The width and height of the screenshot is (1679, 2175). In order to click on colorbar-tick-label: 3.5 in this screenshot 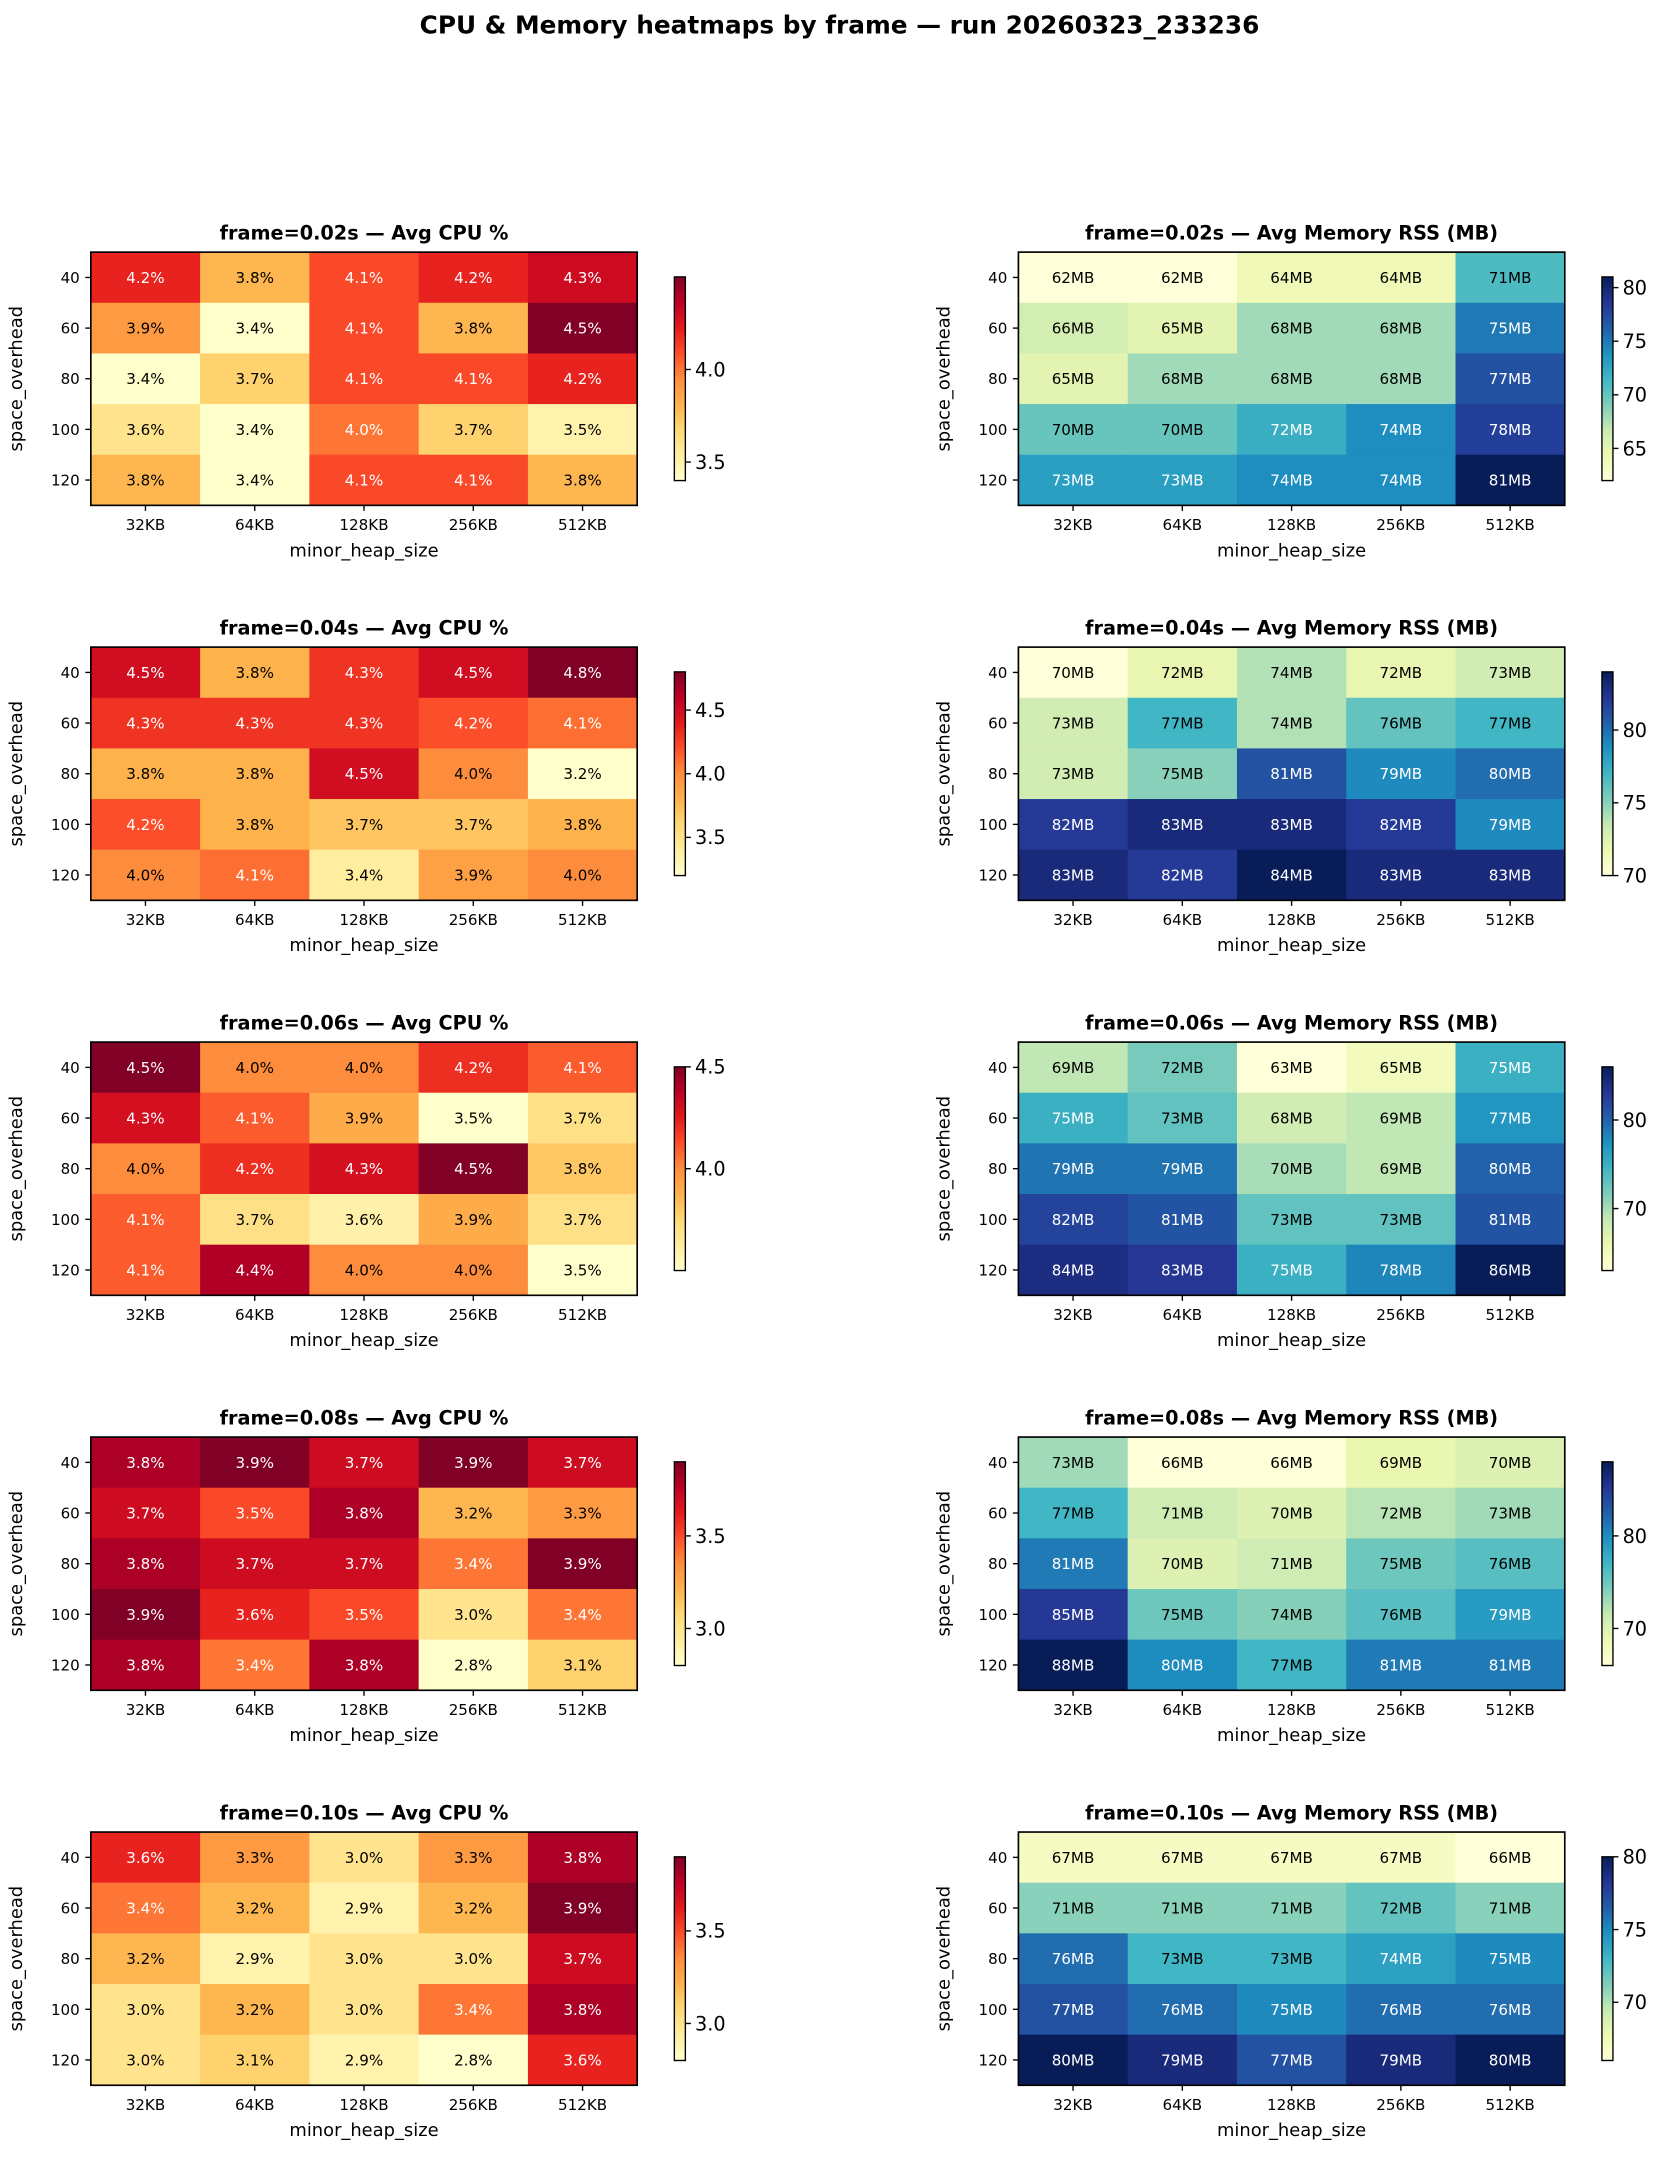, I will do `click(710, 837)`.